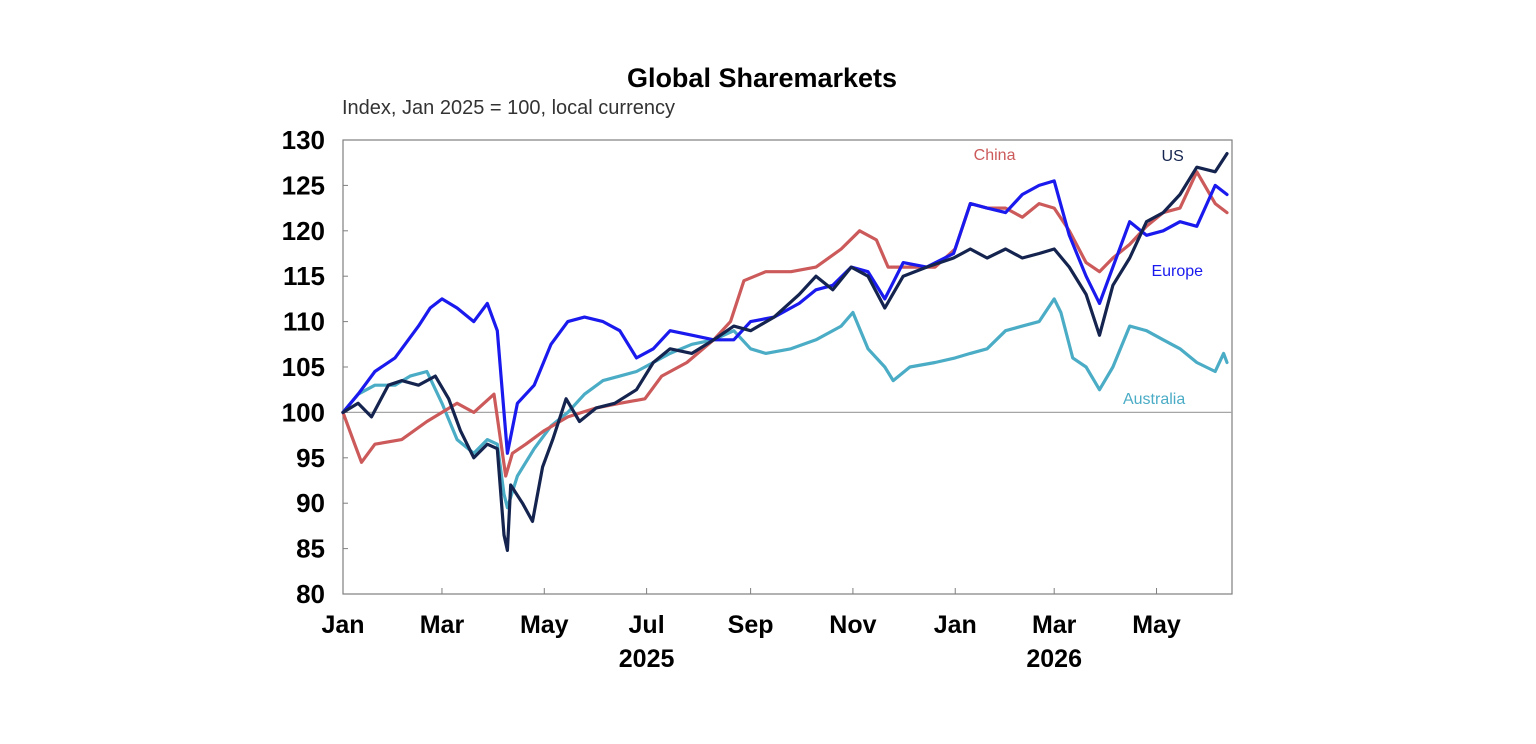 The height and width of the screenshot is (744, 1536). What do you see at coordinates (303, 185) in the screenshot?
I see `y-tick-label: 125` at bounding box center [303, 185].